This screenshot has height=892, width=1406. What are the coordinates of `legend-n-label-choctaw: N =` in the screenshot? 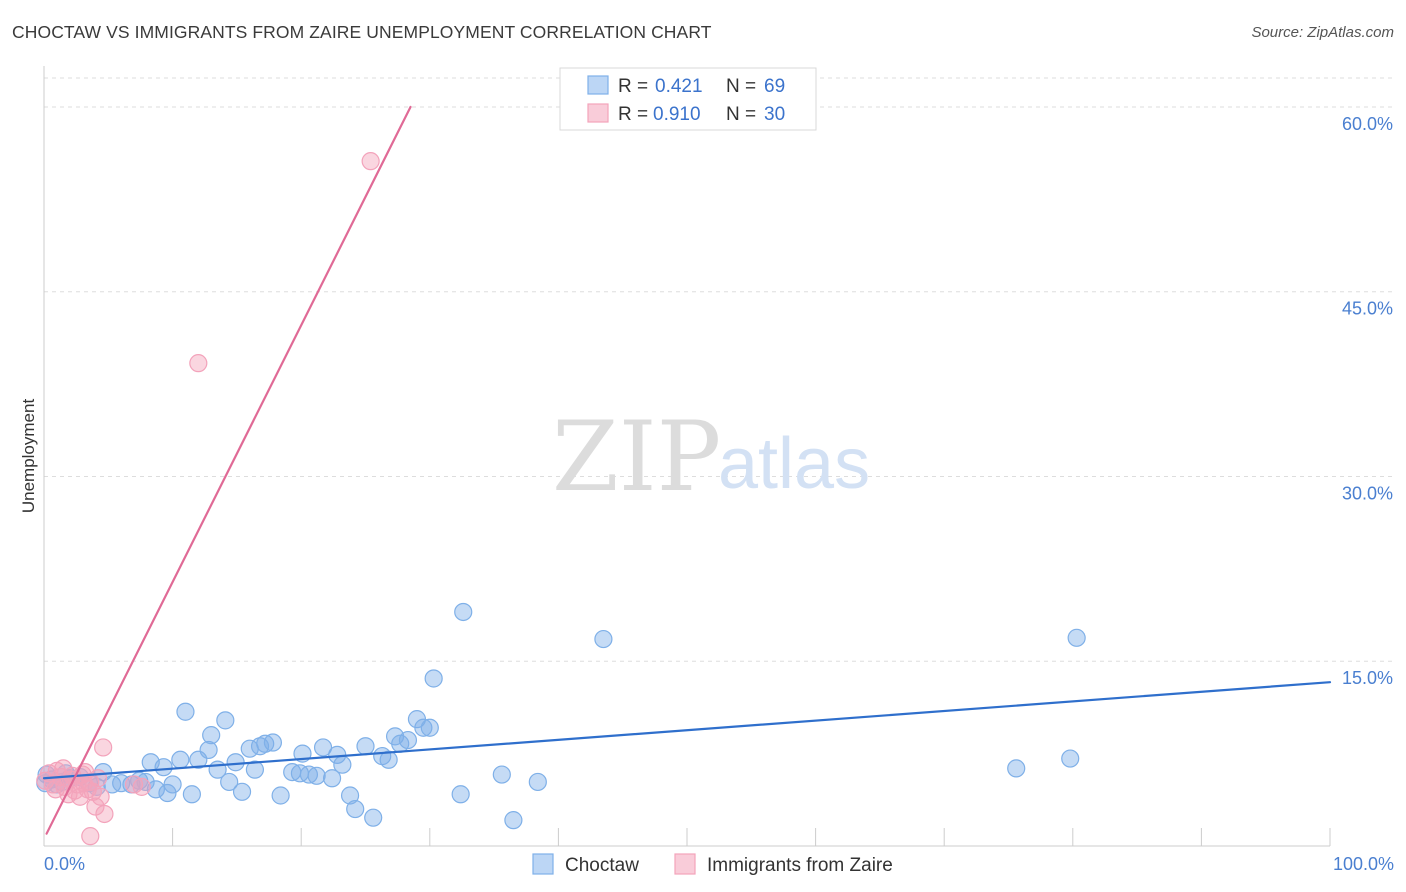 It's located at (741, 86).